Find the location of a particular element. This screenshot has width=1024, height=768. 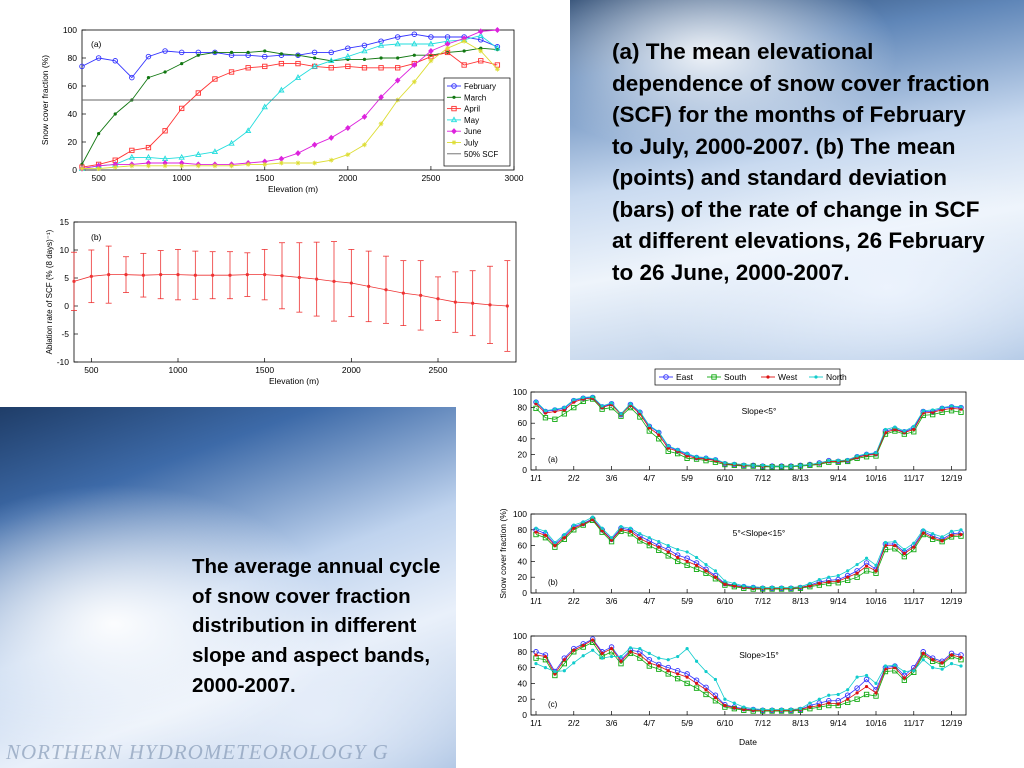

series-july is located at coordinates (289, 104).